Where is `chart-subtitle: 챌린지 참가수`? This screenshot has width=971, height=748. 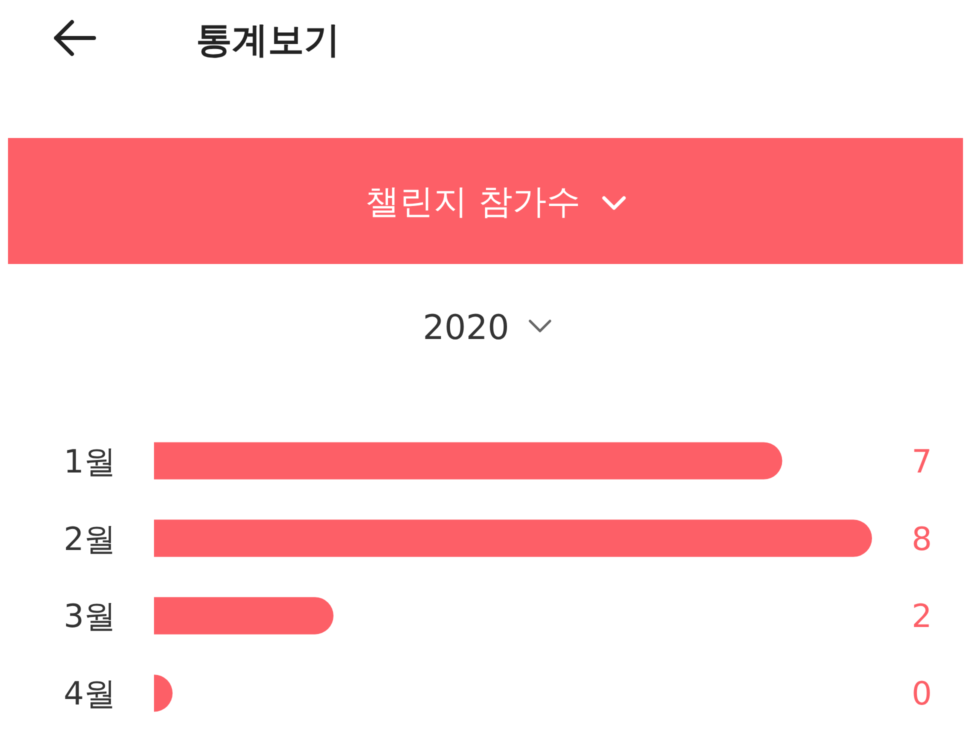 chart-subtitle: 챌린지 참가수 is located at coordinates (473, 202).